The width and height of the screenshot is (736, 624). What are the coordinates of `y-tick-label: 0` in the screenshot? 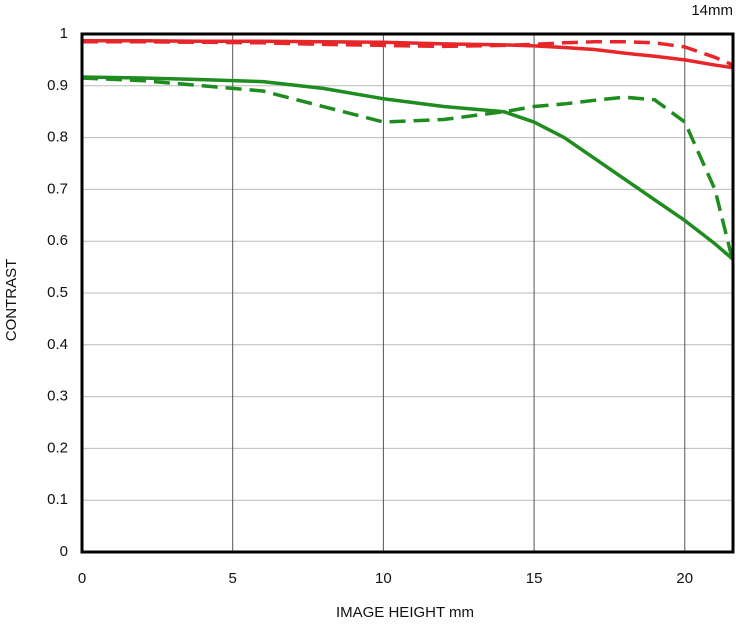 It's located at (64, 551).